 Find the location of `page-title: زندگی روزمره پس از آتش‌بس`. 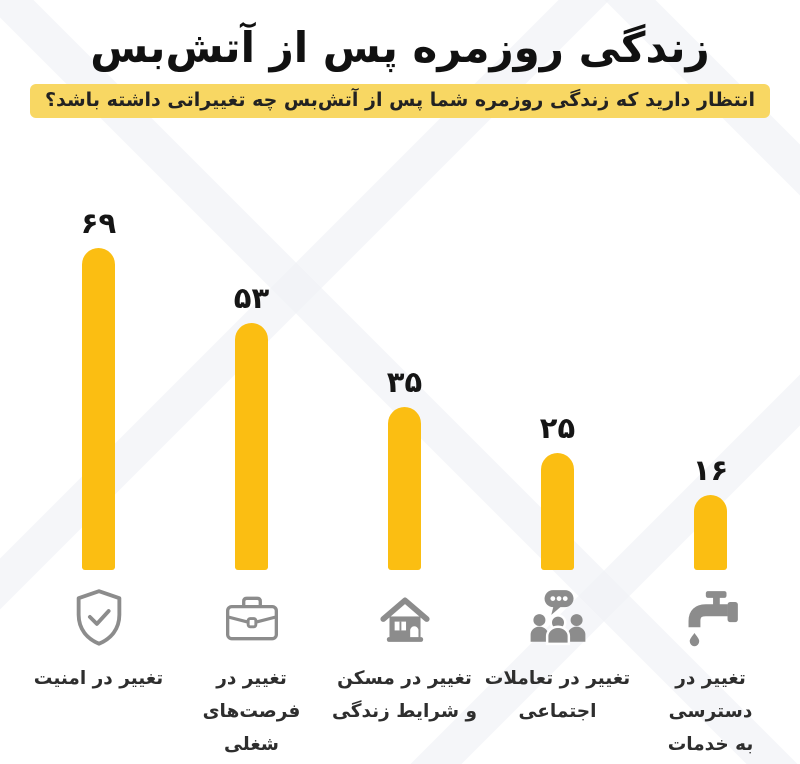

page-title: زندگی روزمره پس از آتش‌بس is located at coordinates (400, 47).